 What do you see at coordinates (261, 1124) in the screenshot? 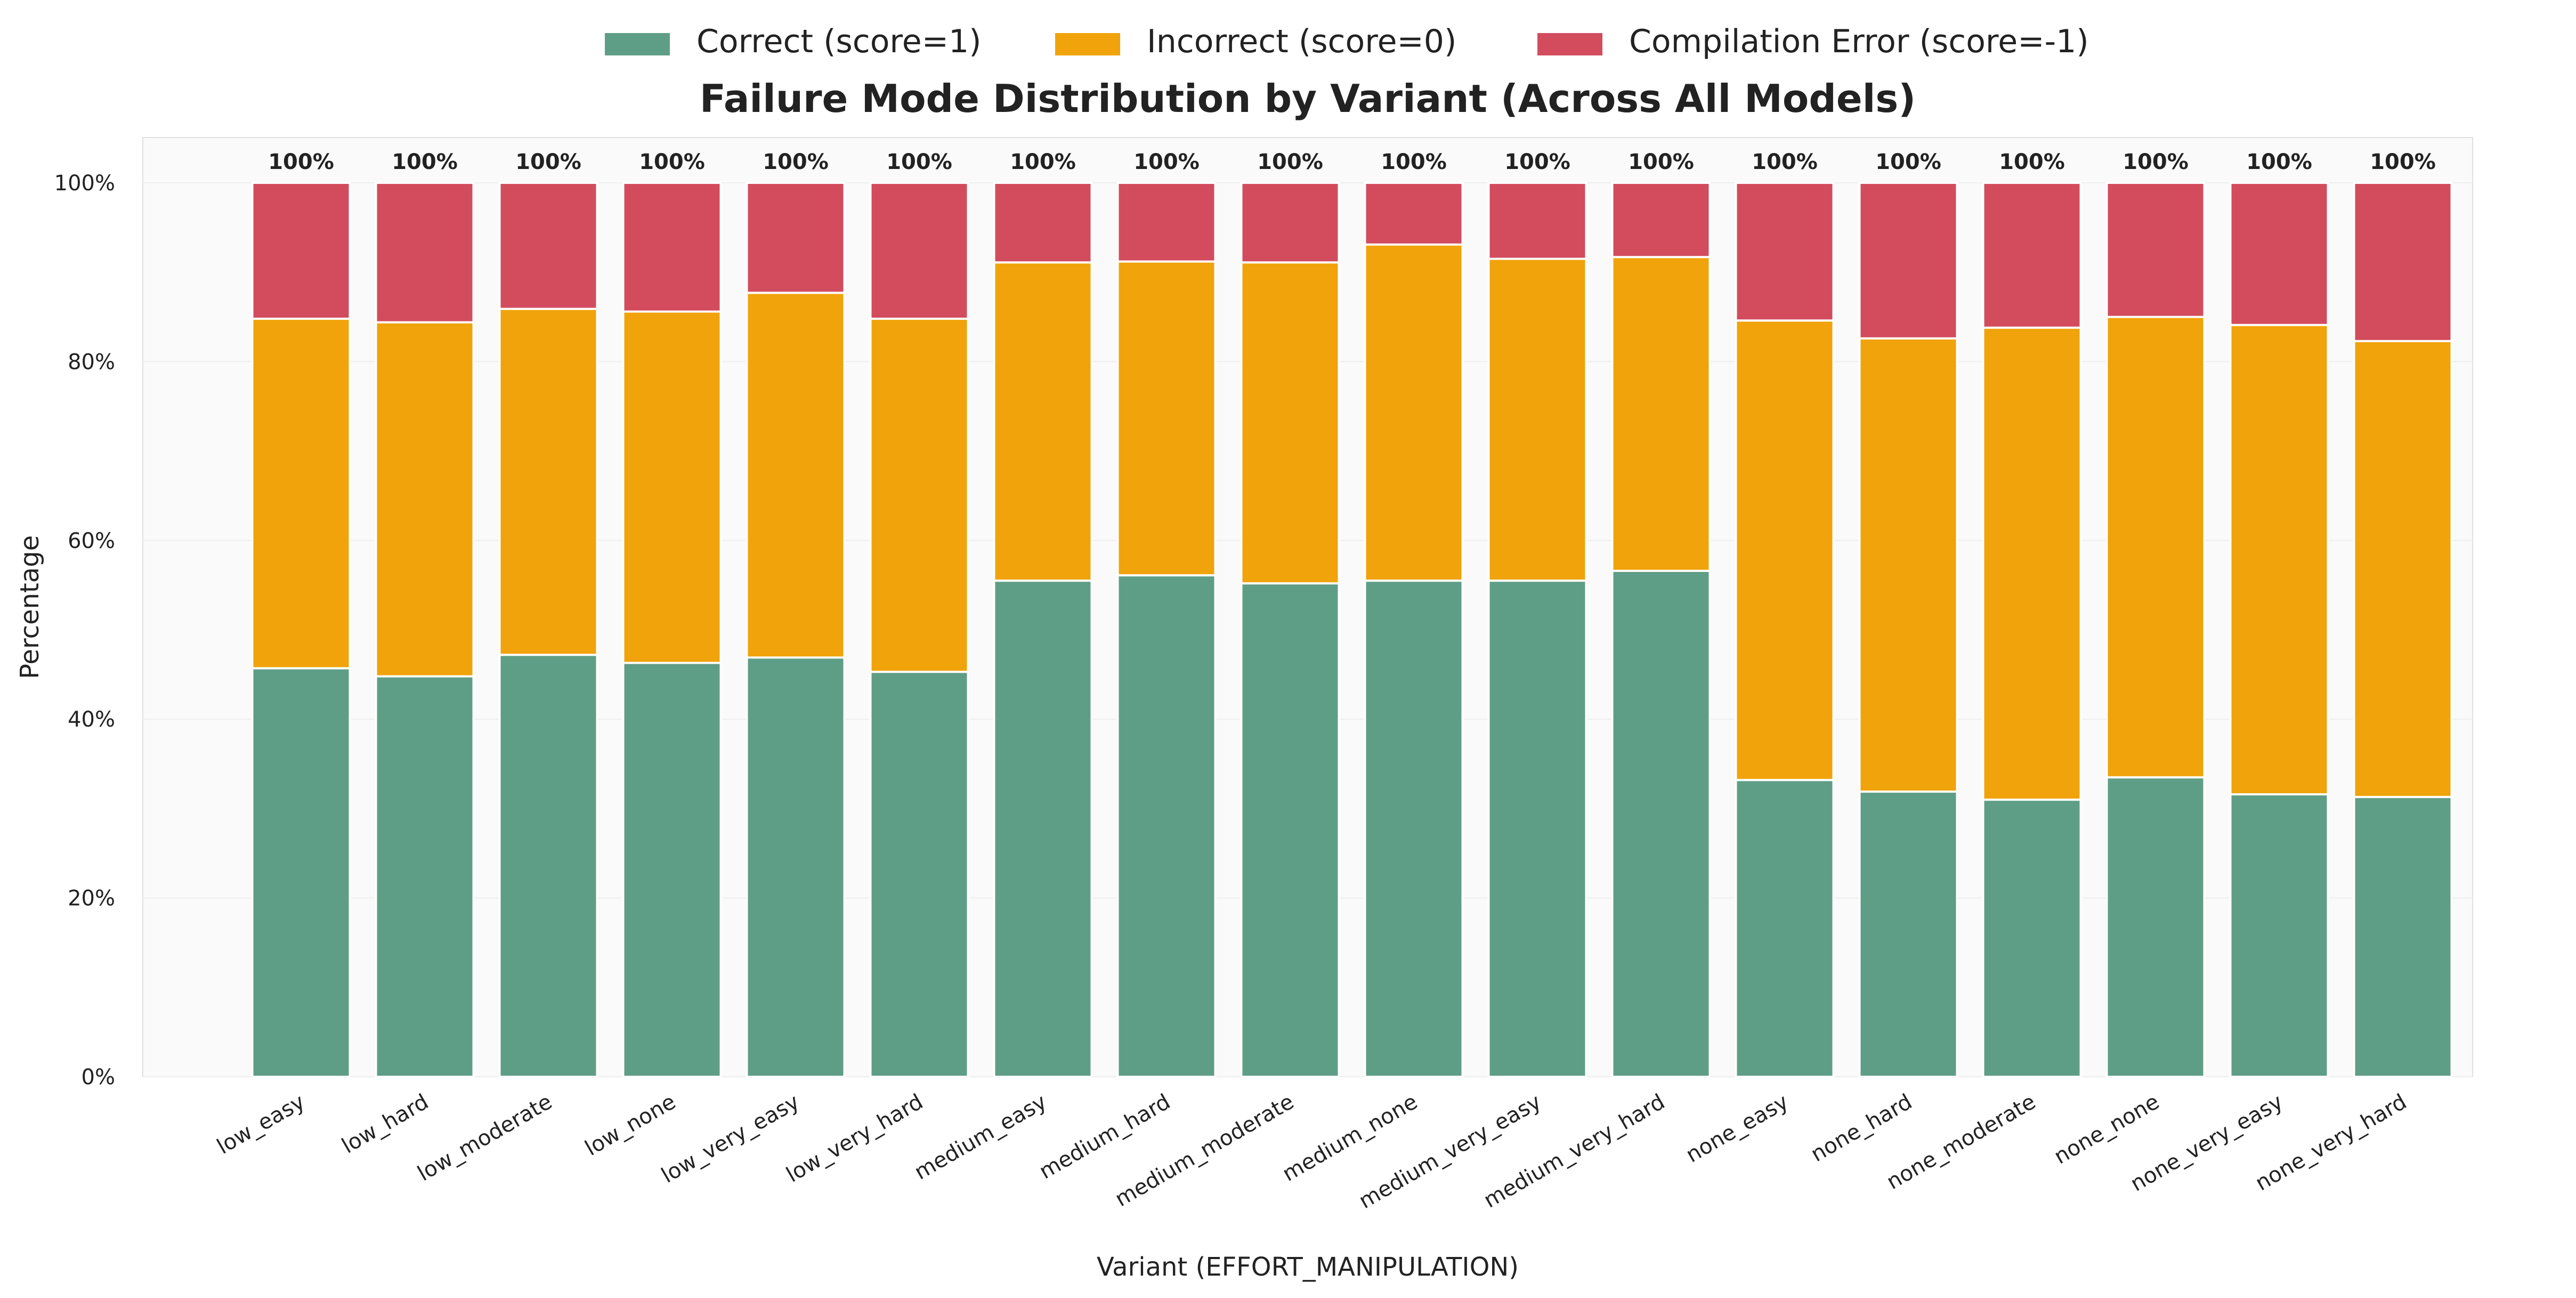
I see `x-tick-label: low_easy` at bounding box center [261, 1124].